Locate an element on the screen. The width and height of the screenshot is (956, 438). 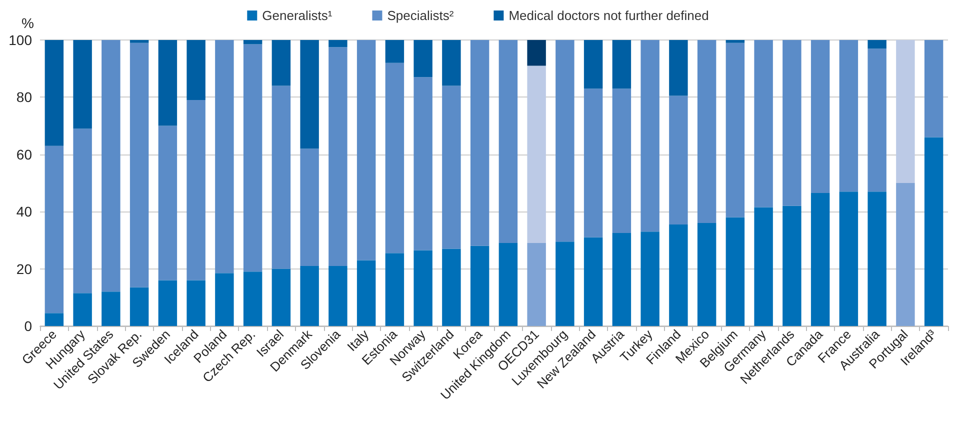
legend-label: Generalists¹ is located at coordinates (297, 15).